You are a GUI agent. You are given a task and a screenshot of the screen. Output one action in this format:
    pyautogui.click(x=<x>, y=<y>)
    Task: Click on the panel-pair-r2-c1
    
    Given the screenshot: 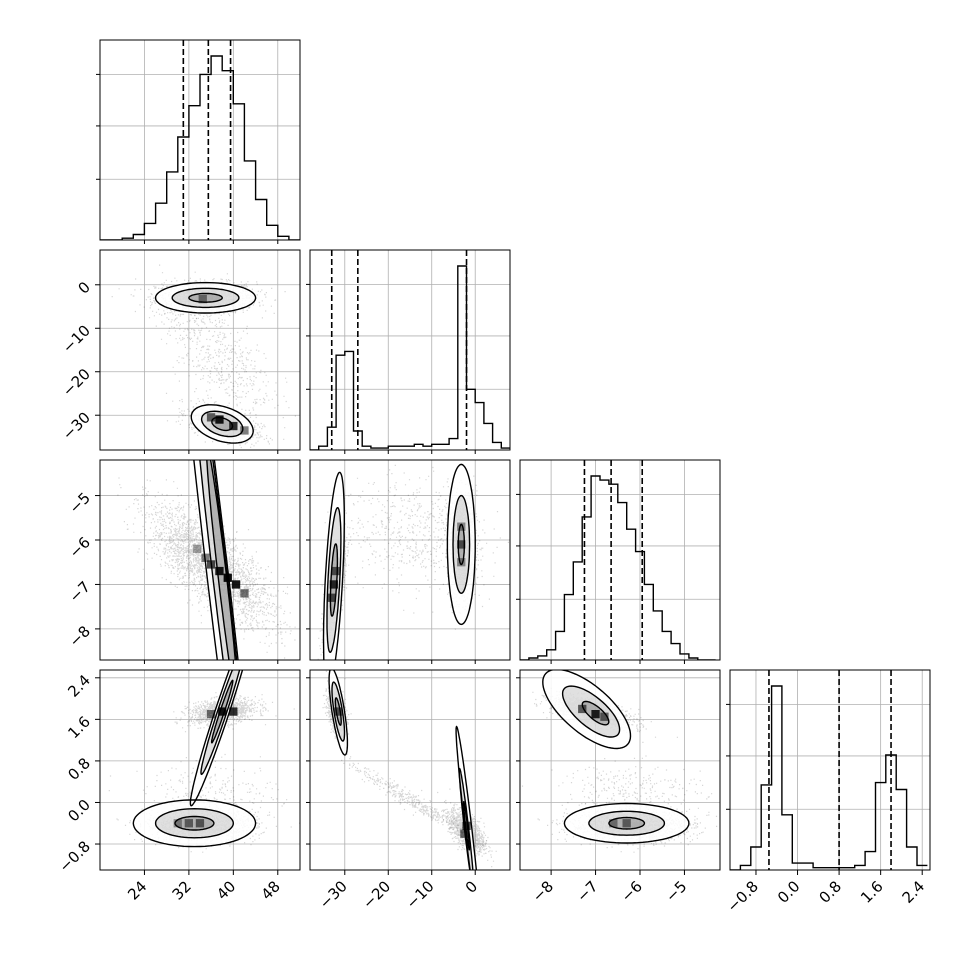 What is the action you would take?
    pyautogui.click(x=410, y=560)
    